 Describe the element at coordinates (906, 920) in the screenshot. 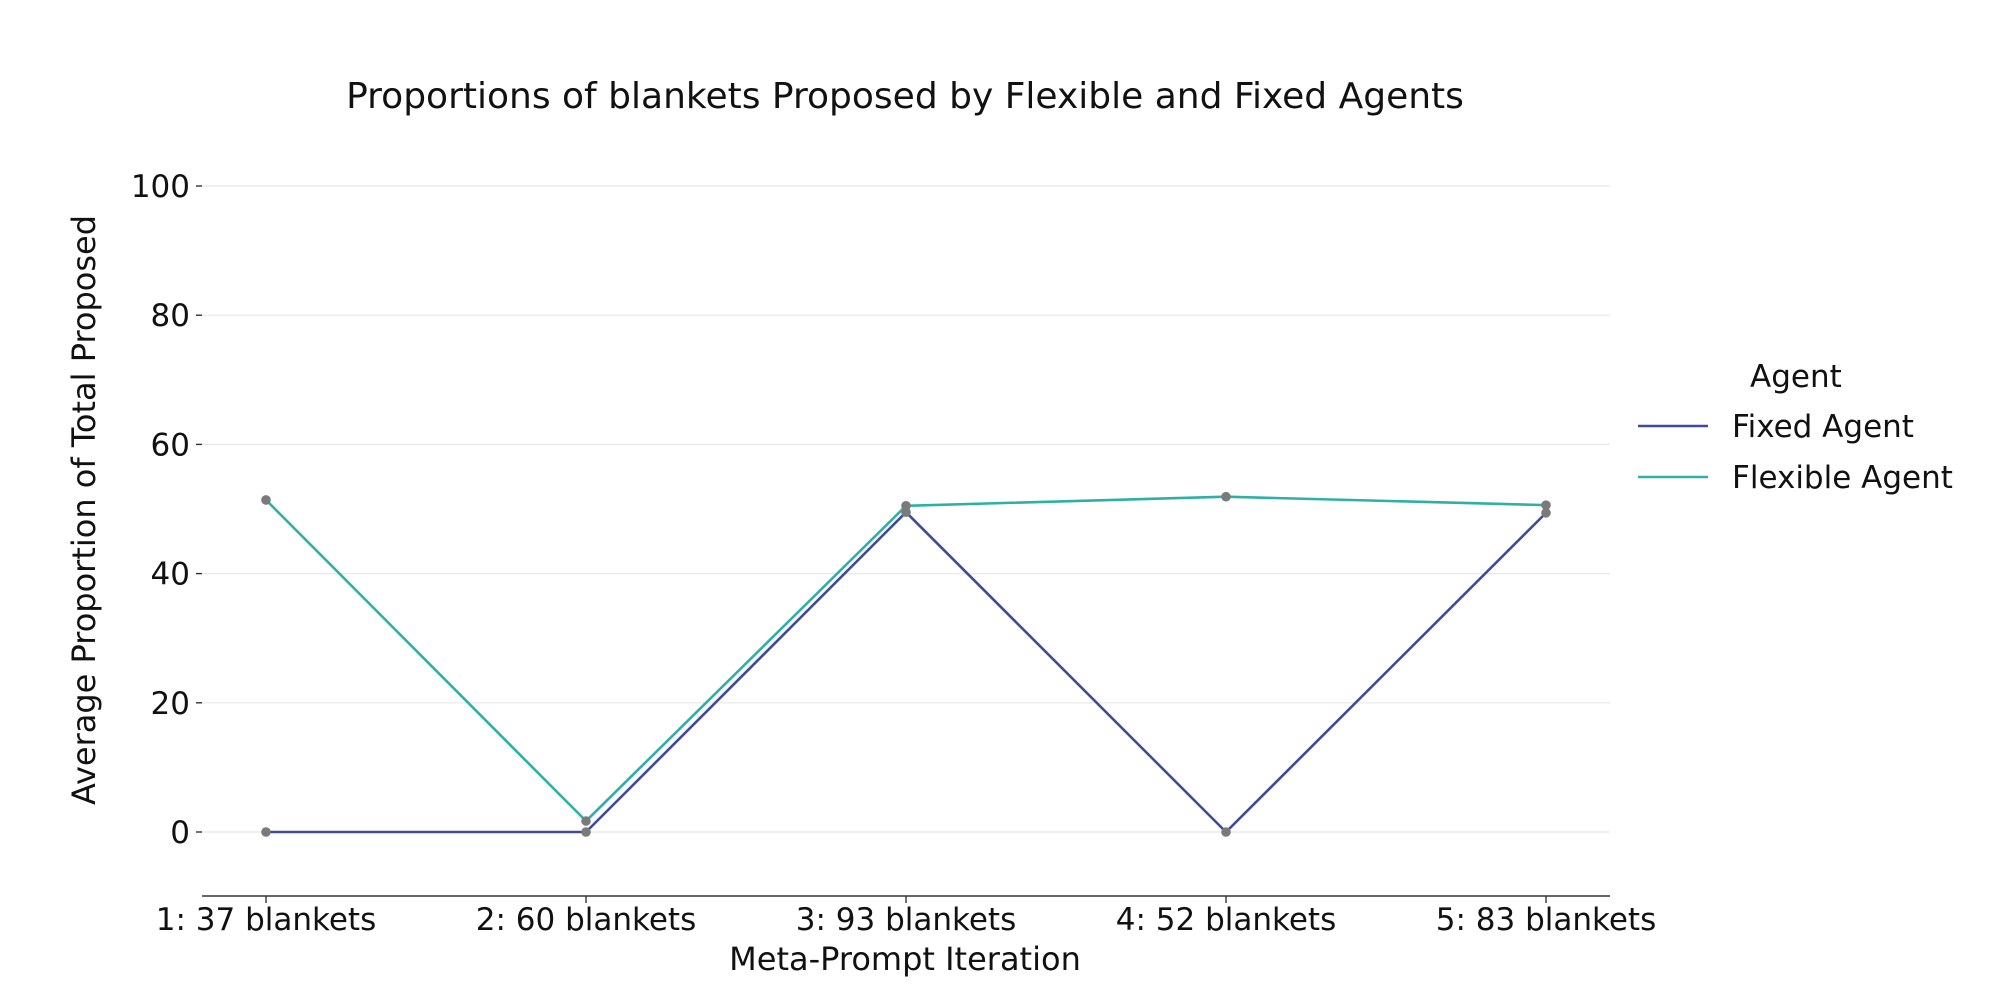

I see `x-tick-label: 3: 93 blankets` at that location.